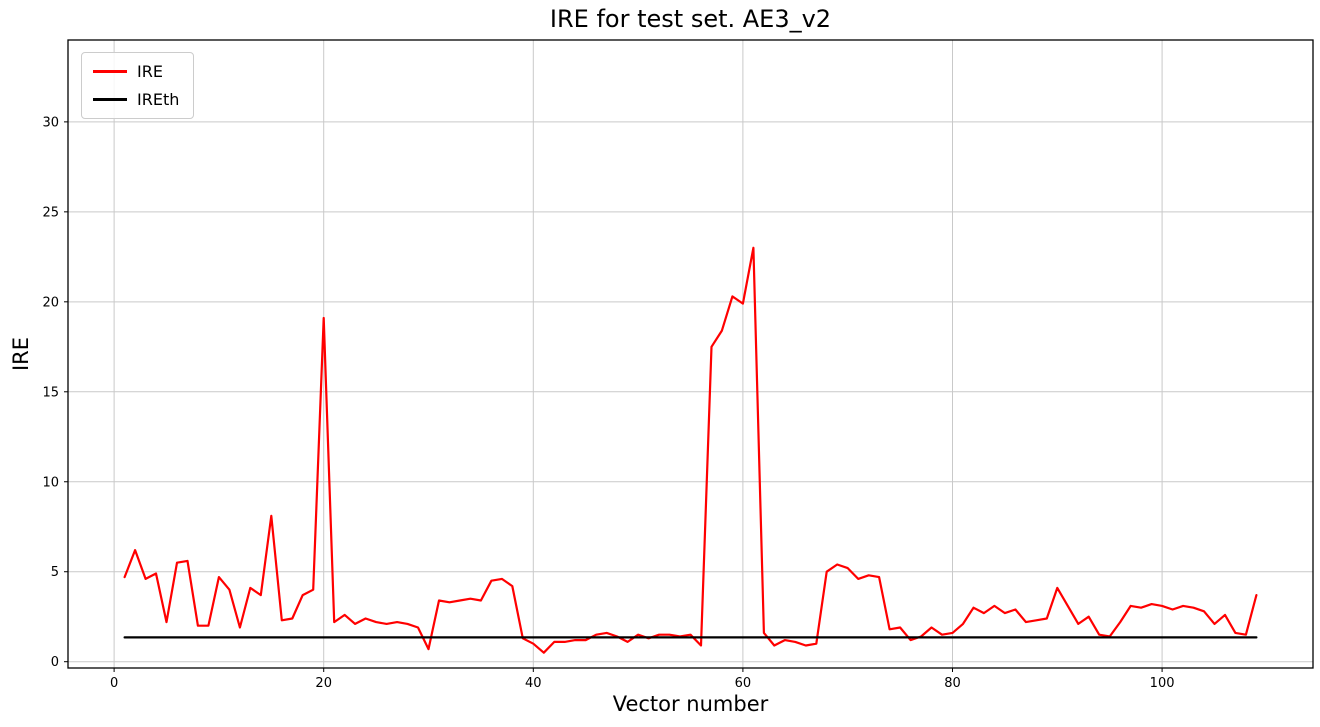 Image resolution: width=1320 pixels, height=727 pixels. I want to click on chart-title: IRE for test set. AE3_v2, so click(690, 19).